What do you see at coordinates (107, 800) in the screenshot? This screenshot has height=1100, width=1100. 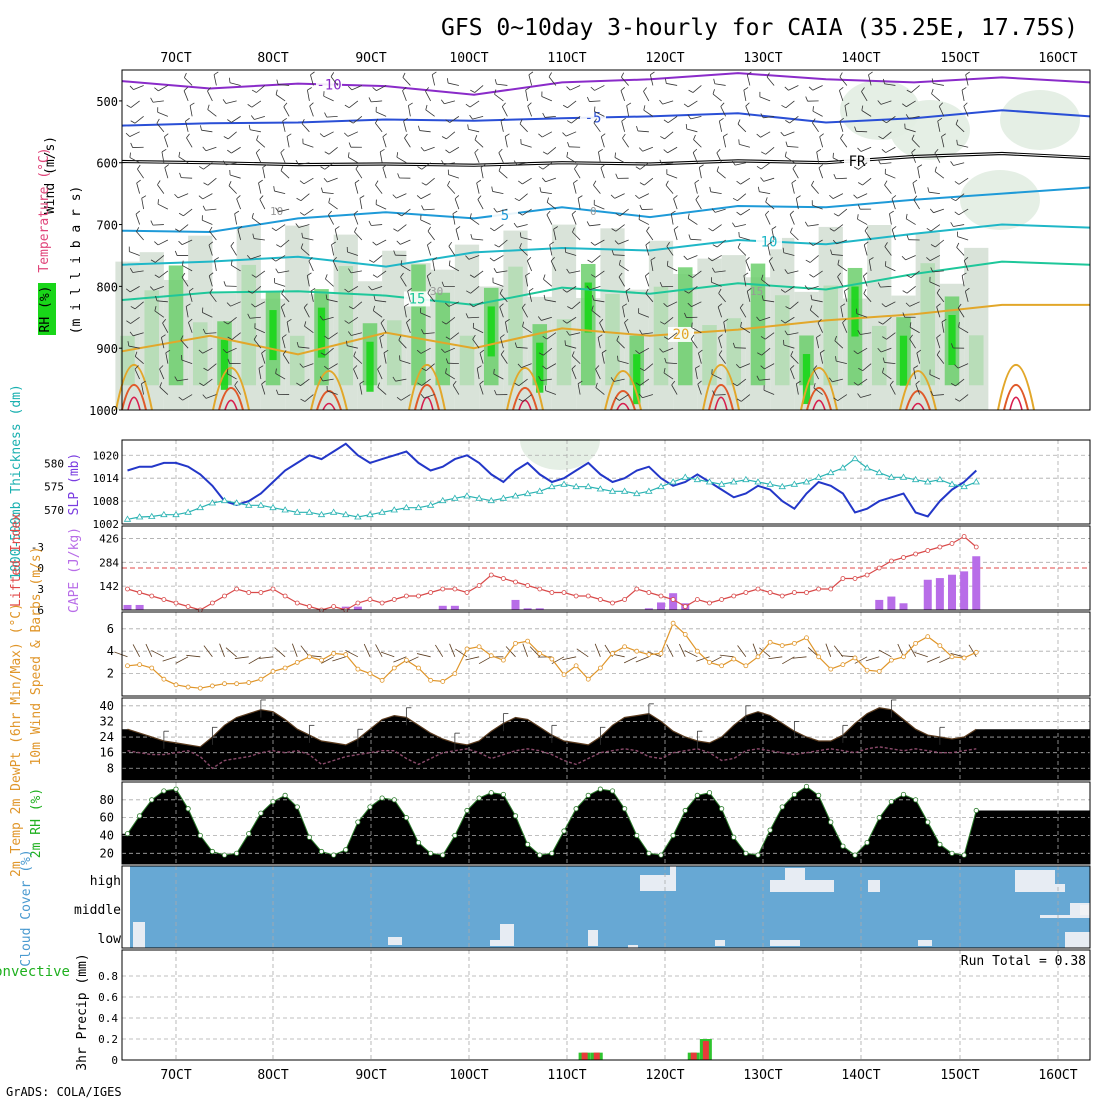 I see `rh-tick-label: 80` at bounding box center [107, 800].